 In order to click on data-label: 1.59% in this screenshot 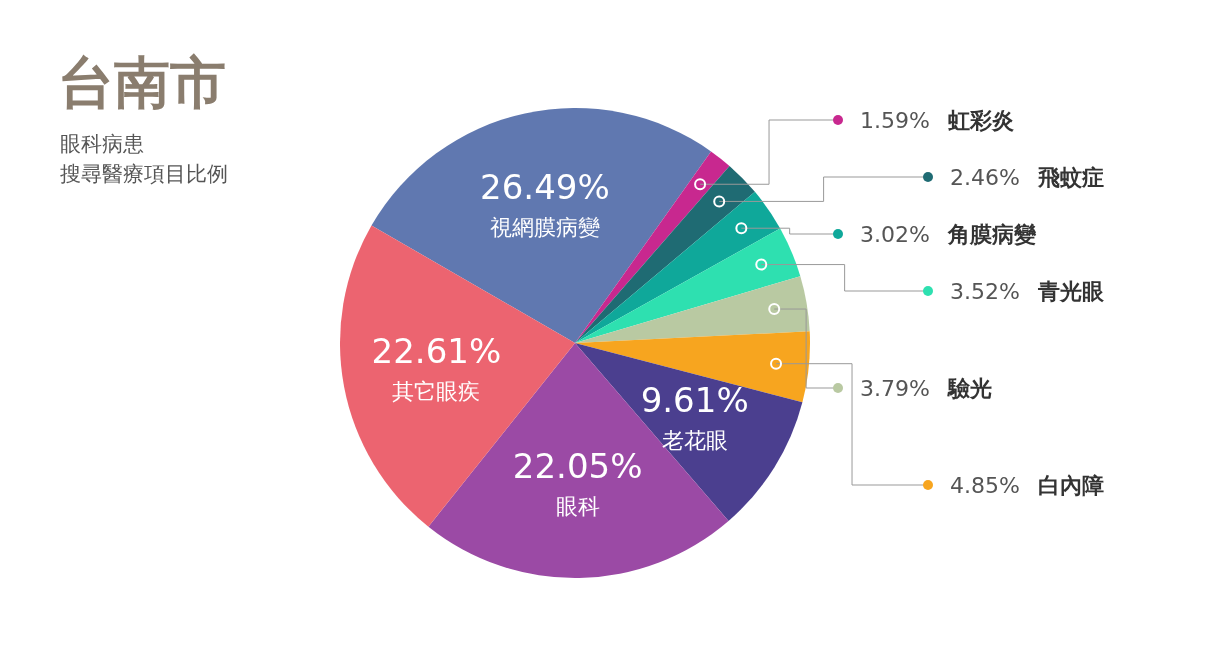, I will do `click(895, 120)`.